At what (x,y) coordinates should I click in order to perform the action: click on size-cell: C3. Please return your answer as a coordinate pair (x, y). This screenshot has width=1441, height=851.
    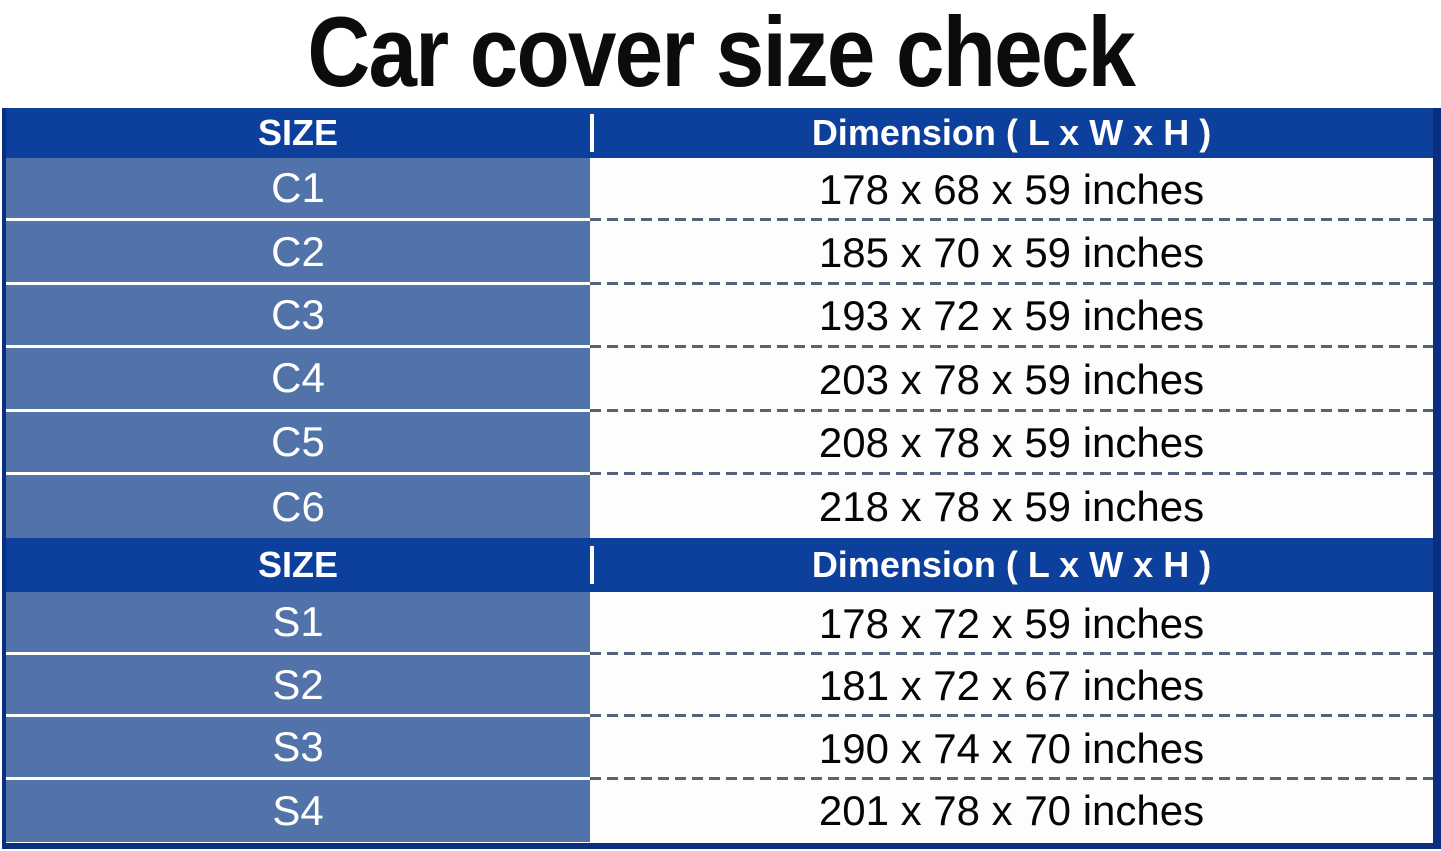
    Looking at the image, I should click on (298, 316).